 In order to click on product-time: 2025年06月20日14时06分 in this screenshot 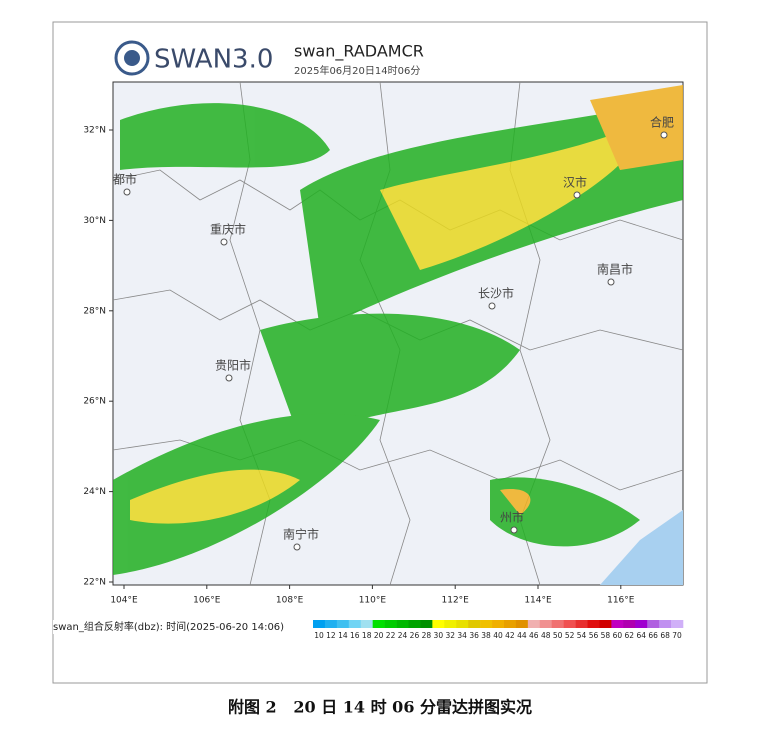, I will do `click(357, 70)`.